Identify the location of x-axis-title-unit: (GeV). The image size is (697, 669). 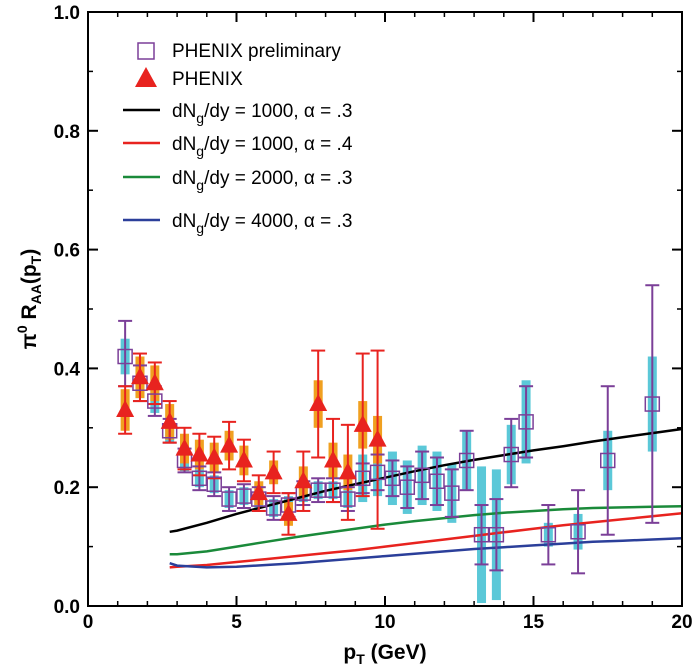
(396, 652).